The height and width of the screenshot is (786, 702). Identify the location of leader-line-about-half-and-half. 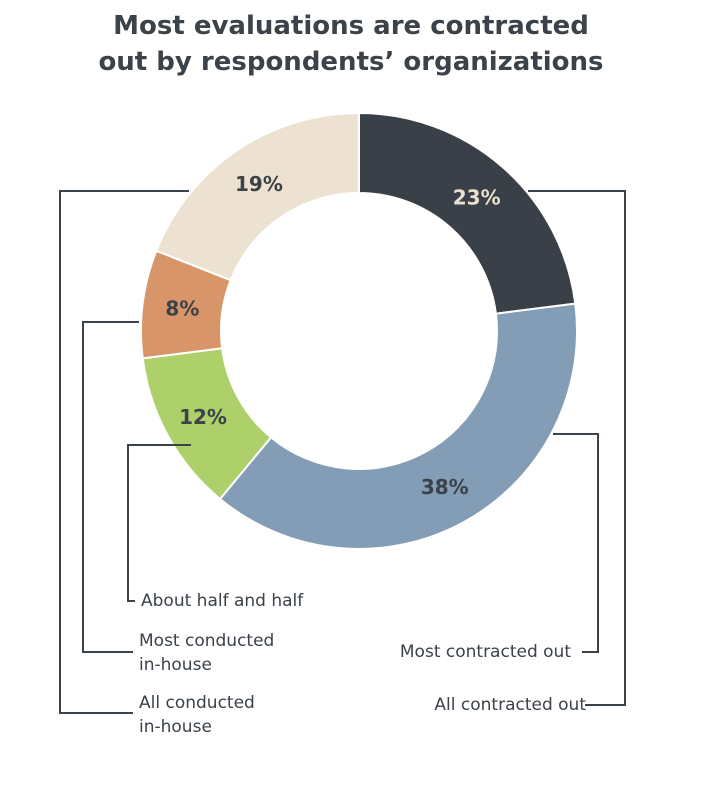
(159, 523).